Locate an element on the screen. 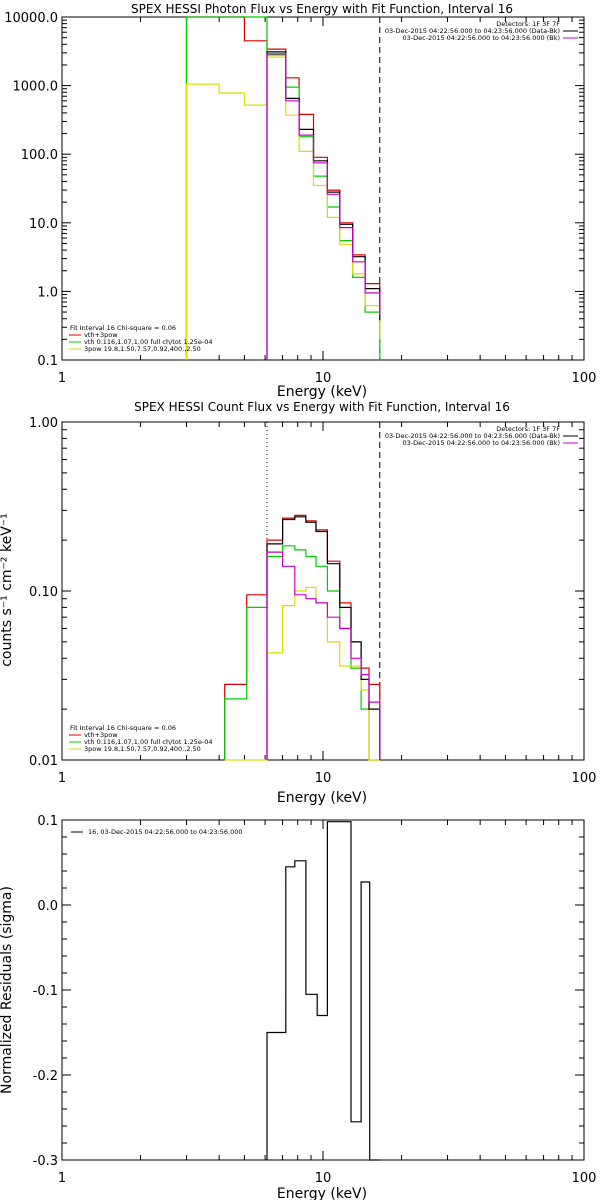  photon-flux-xlabel: Energy (keV) is located at coordinates (322, 392).